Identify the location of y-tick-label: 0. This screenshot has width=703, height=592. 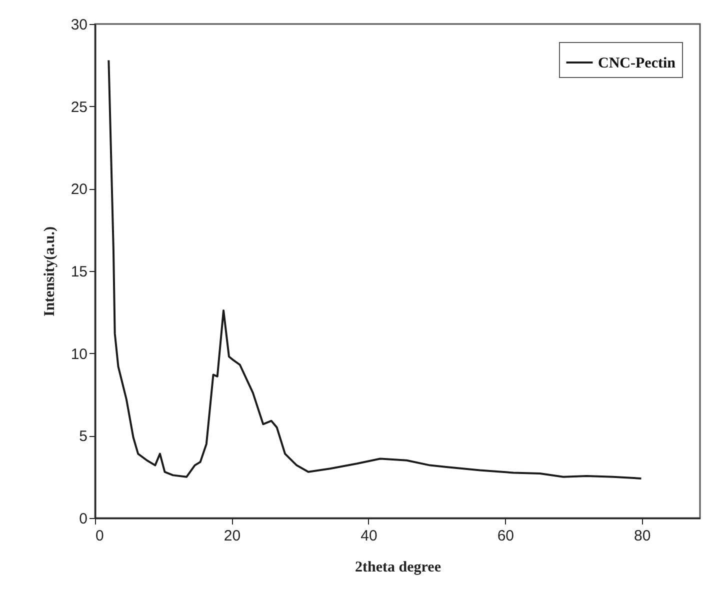
(83, 519).